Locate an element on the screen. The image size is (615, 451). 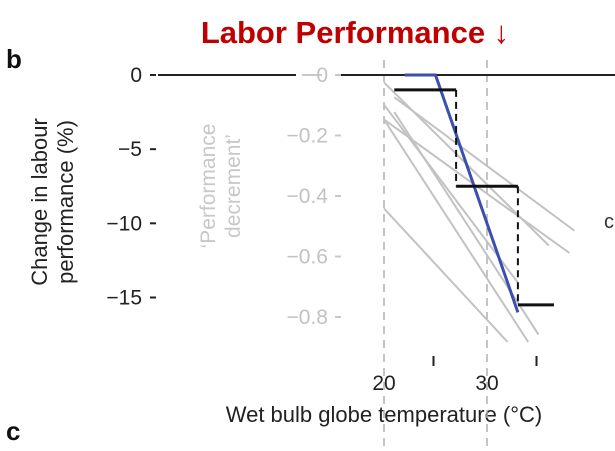
y2-tick-label: −0.4 is located at coordinates (308, 196).